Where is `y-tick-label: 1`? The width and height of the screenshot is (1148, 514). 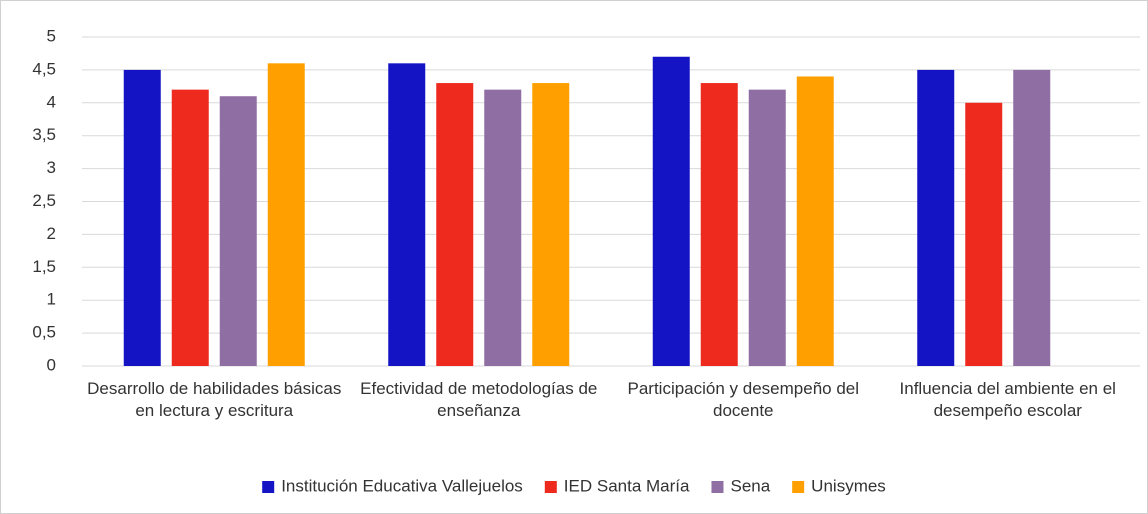 y-tick-label: 1 is located at coordinates (51, 299).